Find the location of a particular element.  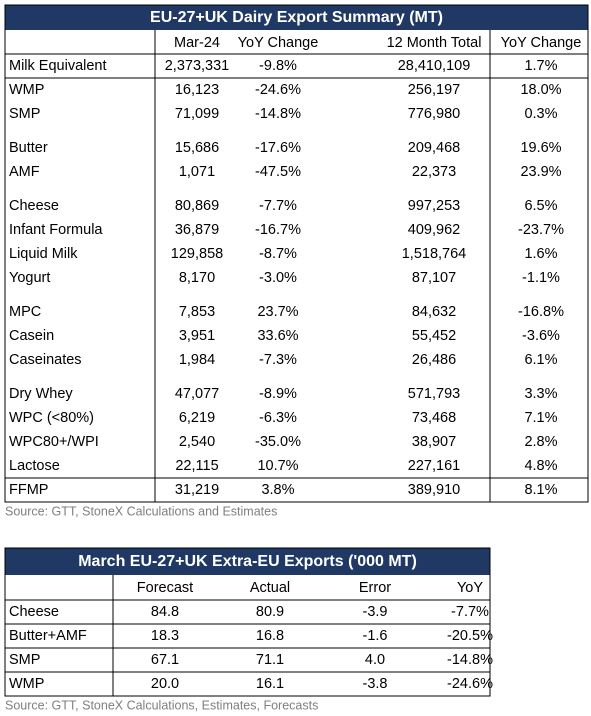

row-label: WPC (<80%) is located at coordinates (51, 418).